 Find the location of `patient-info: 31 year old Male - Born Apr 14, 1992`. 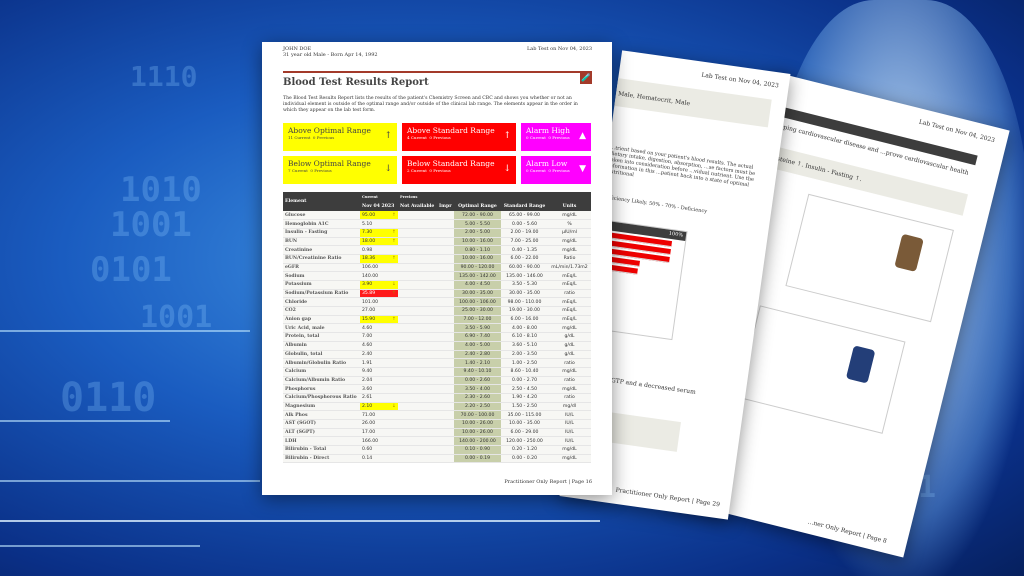

patient-info: 31 year old Male - Born Apr 14, 1992 is located at coordinates (330, 55).